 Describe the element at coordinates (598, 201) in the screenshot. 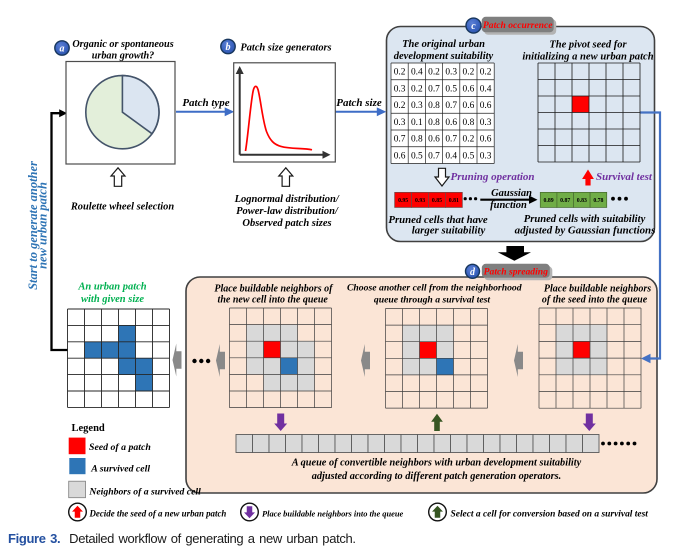

I see `svg-text: 0.78` at that location.